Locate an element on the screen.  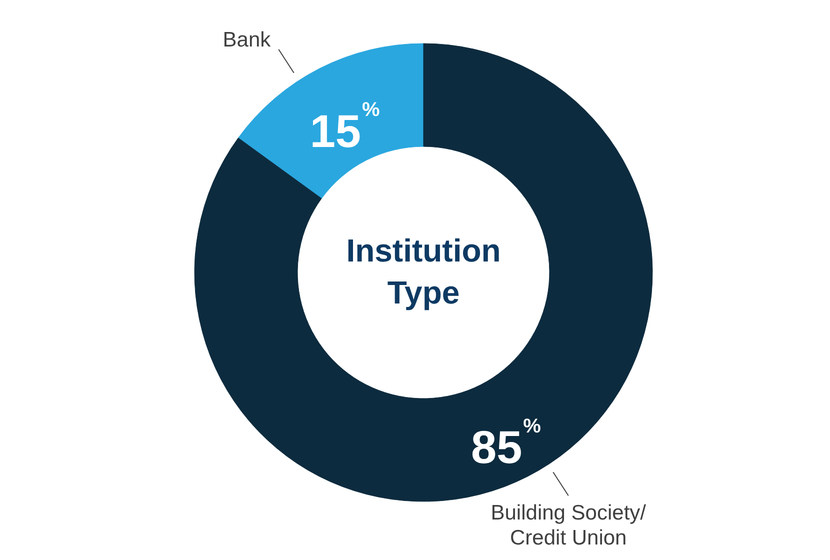
data-label: 85% is located at coordinates (506, 445).